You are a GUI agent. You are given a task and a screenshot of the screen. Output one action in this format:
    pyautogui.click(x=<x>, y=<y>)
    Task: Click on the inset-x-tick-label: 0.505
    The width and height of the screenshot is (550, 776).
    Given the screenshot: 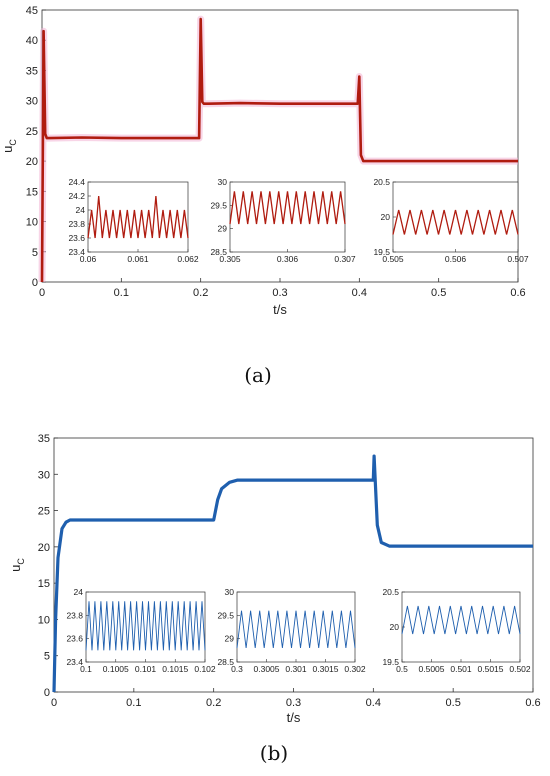 What is the action you would take?
    pyautogui.click(x=393, y=259)
    